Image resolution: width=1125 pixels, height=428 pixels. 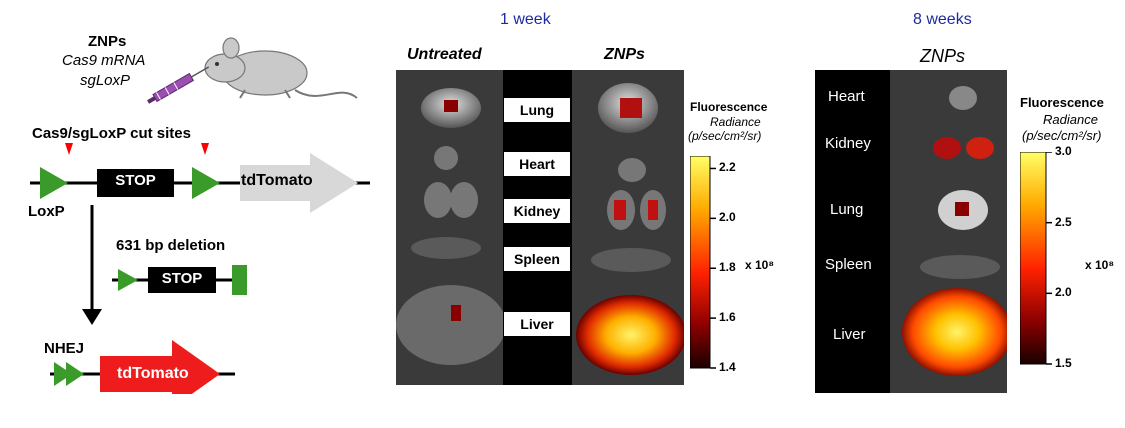 I want to click on mouse-syringe-illustration, so click(x=252, y=70).